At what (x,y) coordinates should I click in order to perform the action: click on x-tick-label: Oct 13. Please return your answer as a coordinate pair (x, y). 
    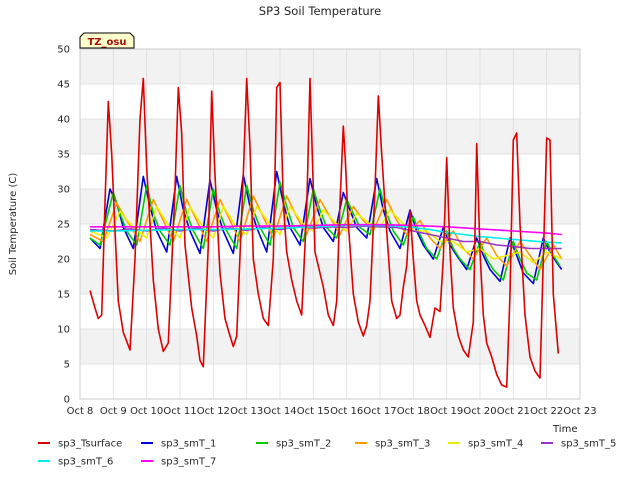
    Looking at the image, I should click on (246, 411).